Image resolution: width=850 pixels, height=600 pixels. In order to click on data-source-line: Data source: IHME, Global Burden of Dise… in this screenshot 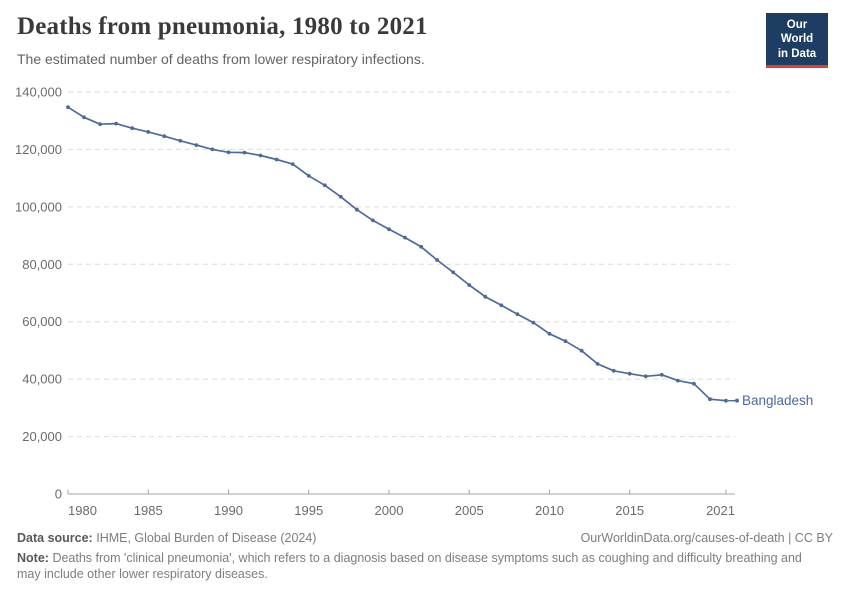, I will do `click(166, 538)`.